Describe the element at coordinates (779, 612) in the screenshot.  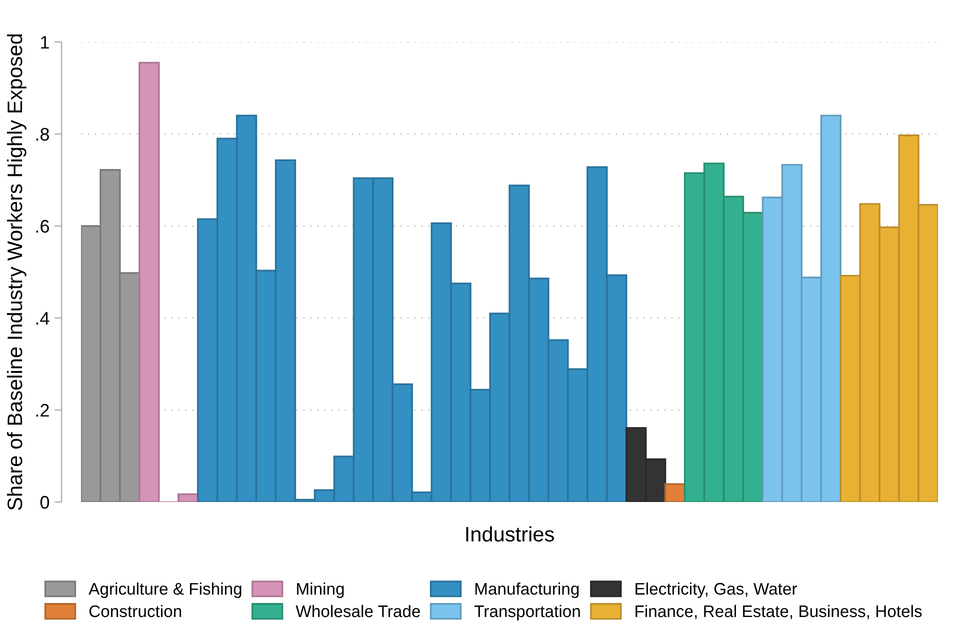
I see `legend-label: Finance, Real Estate, Business, Hotels` at that location.